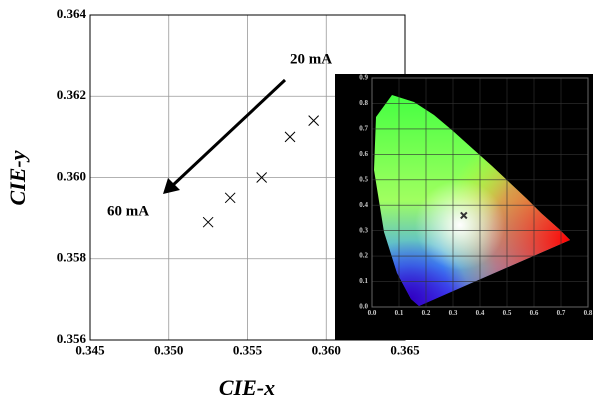 The width and height of the screenshot is (593, 407). I want to click on y-axis-label: CIE-y, so click(17, 177).